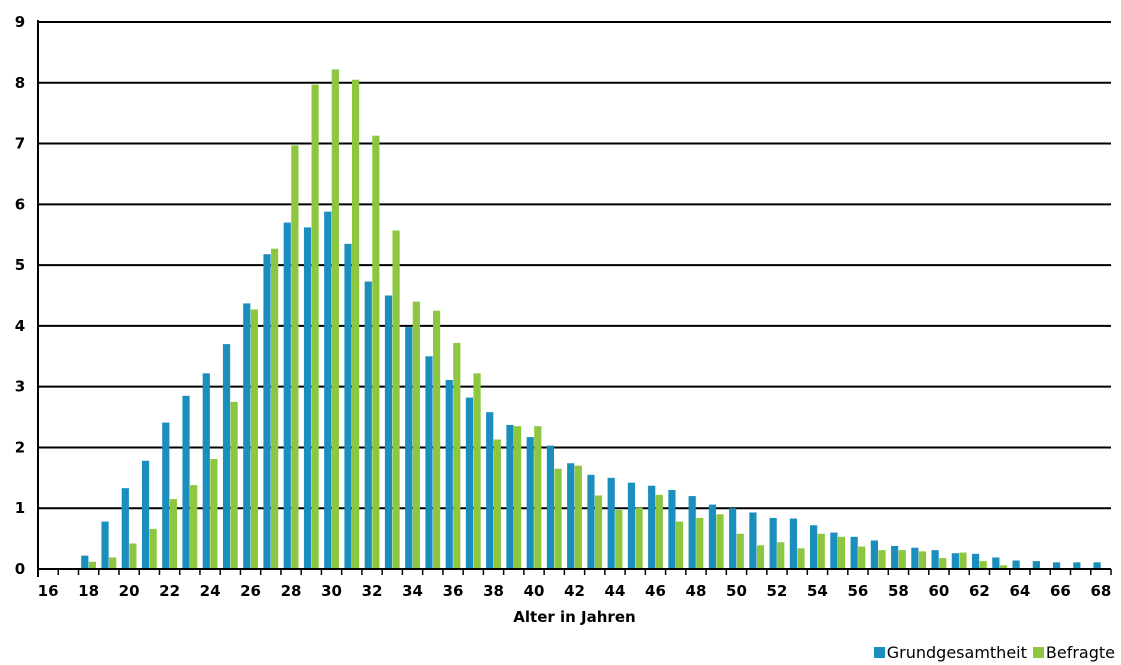  Describe the element at coordinates (574, 591) in the screenshot. I see `x-tick-label: 42` at that location.